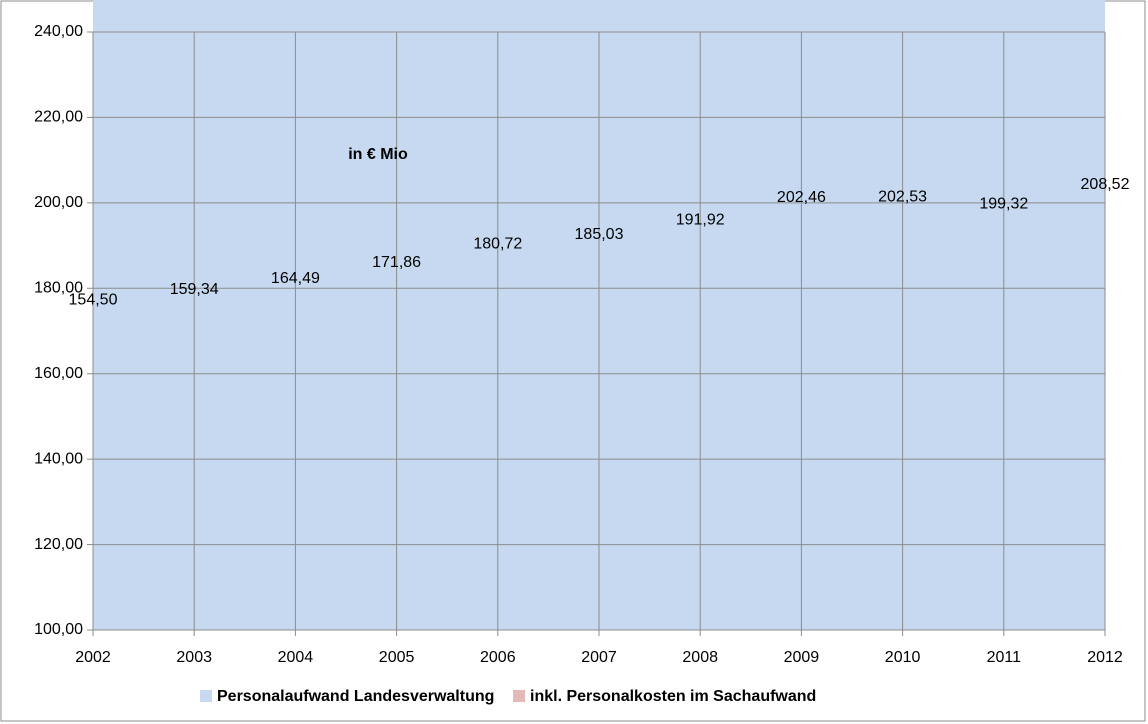  Describe the element at coordinates (1004, 657) in the screenshot. I see `x-tick-label: 2011` at that location.